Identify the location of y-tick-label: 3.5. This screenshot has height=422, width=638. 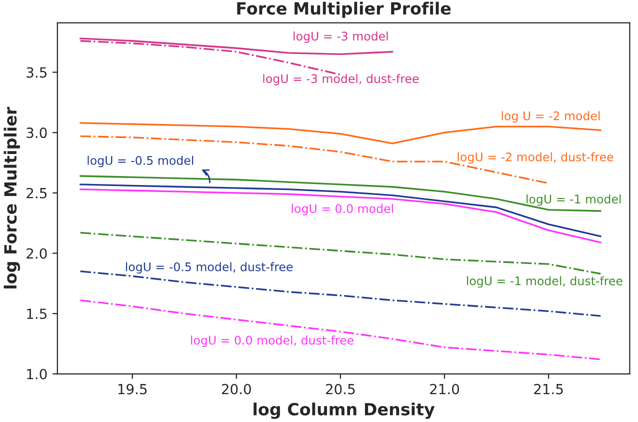
(36, 72).